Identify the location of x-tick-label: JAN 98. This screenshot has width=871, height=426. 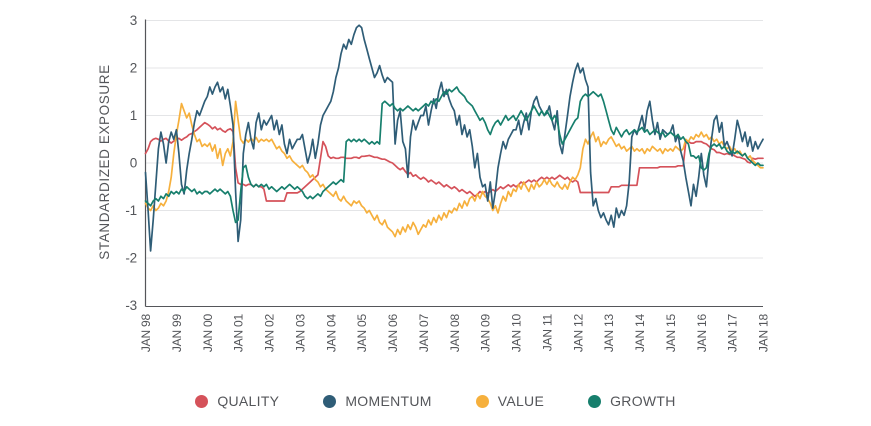
(146, 332).